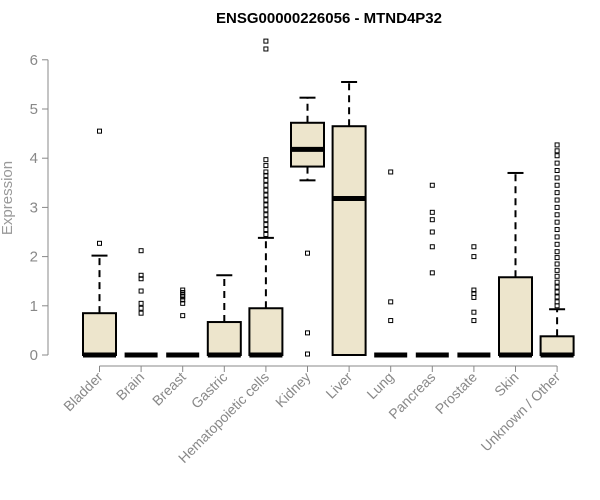 This screenshot has width=600, height=500. I want to click on box-brain, so click(141, 303).